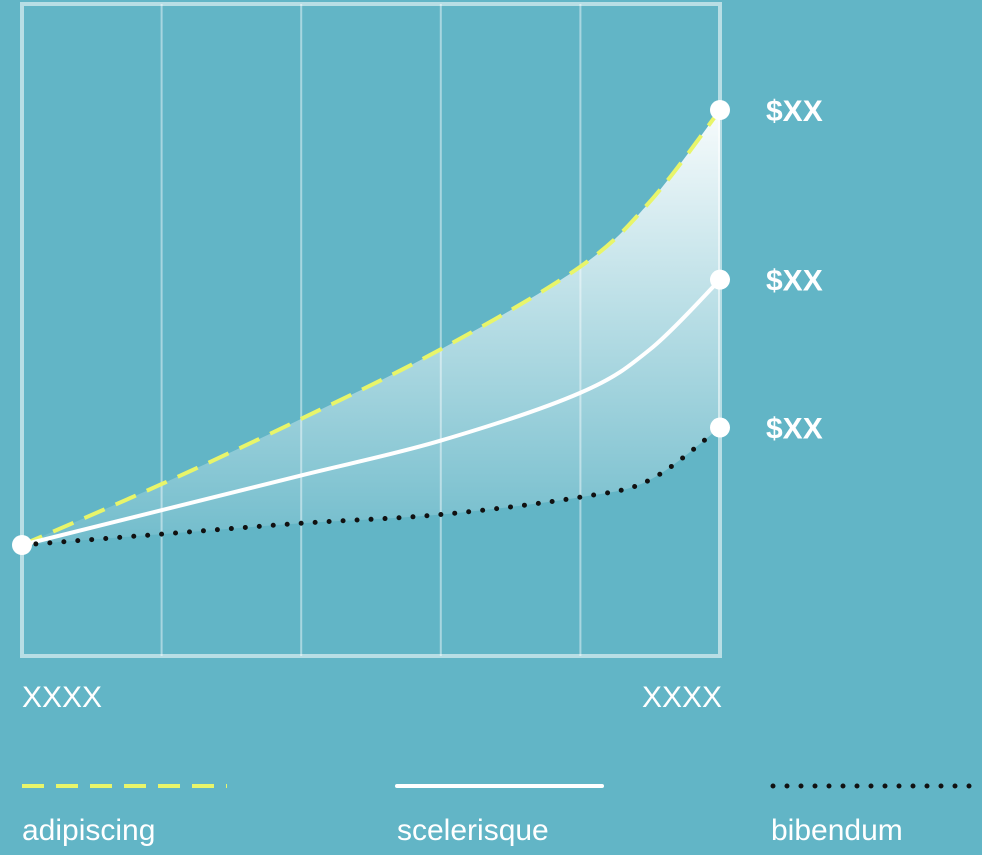 This screenshot has width=982, height=855. What do you see at coordinates (720, 110) in the screenshot?
I see `end-point-adipiscing` at bounding box center [720, 110].